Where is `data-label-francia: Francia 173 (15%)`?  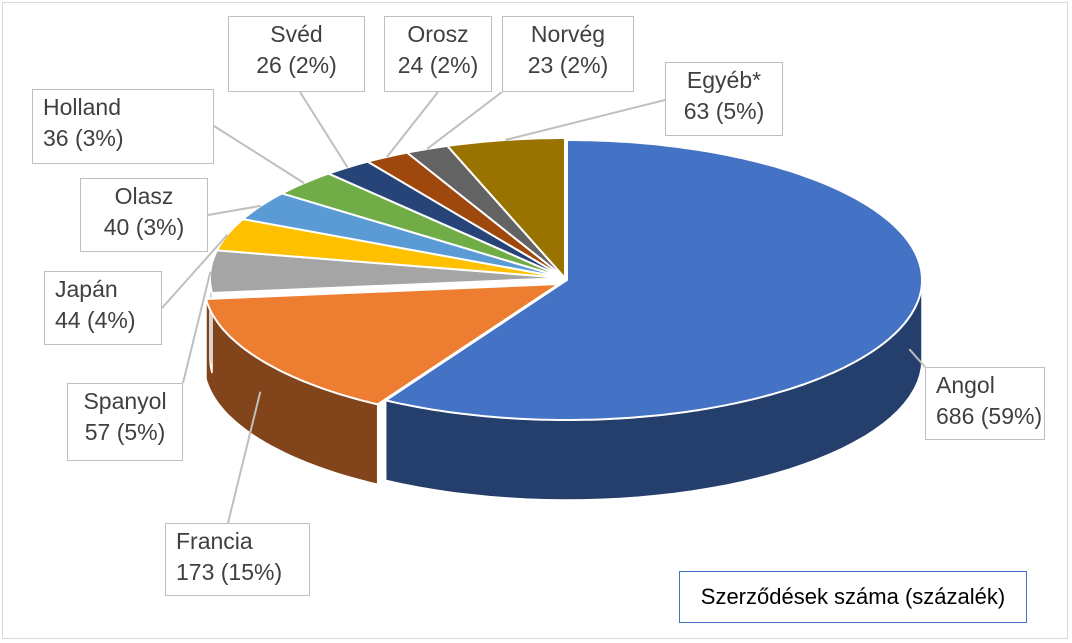 data-label-francia: Francia 173 (15%) is located at coordinates (237, 559).